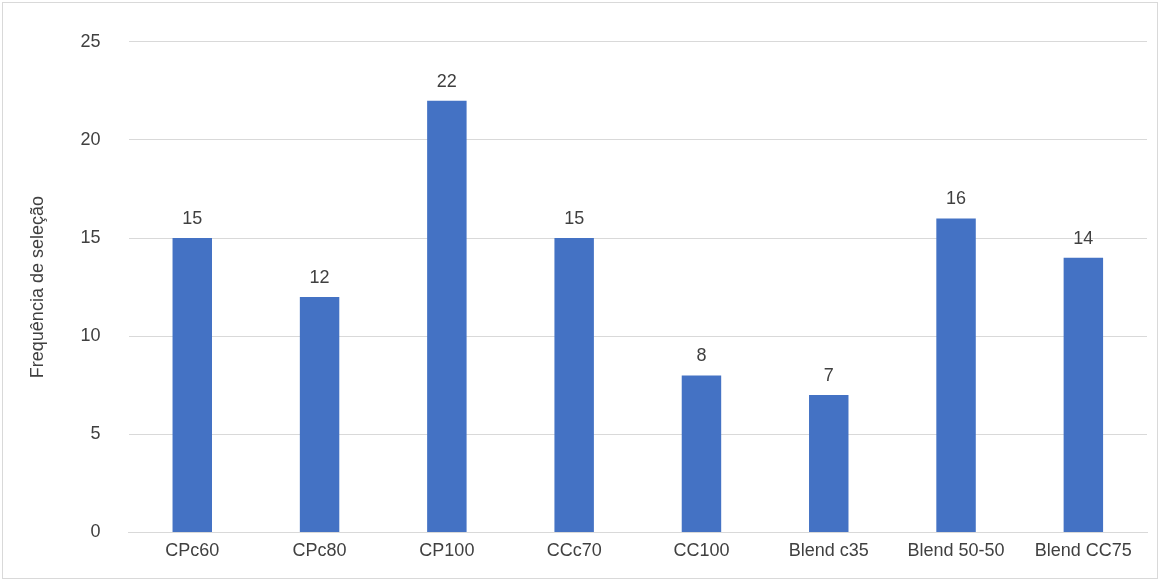 The width and height of the screenshot is (1162, 583). I want to click on y-tick-label: 0, so click(95, 531).